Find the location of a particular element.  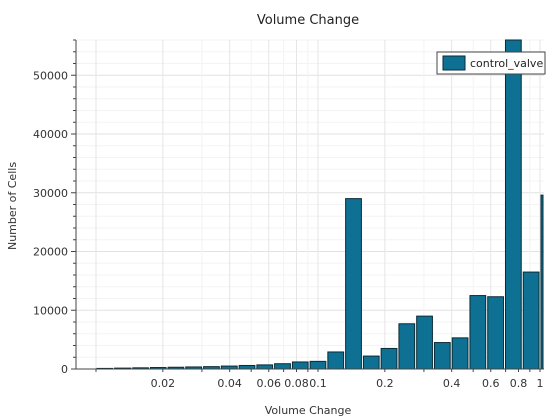

legend-label: control_valve is located at coordinates (506, 63).